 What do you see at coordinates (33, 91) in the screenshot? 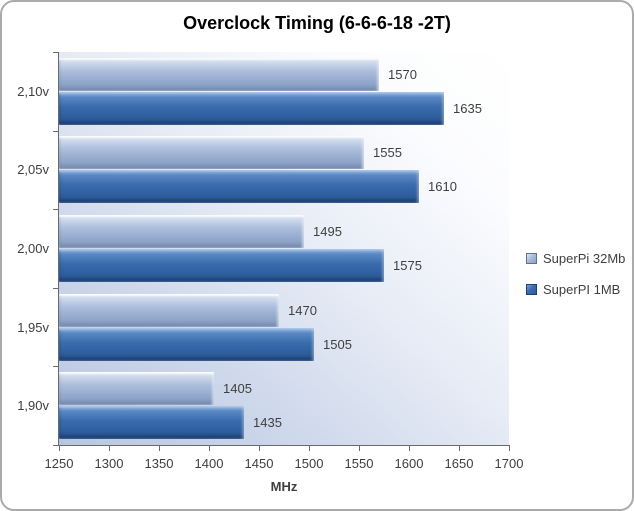
I see `y-axis-category-label: 2,10v` at bounding box center [33, 91].